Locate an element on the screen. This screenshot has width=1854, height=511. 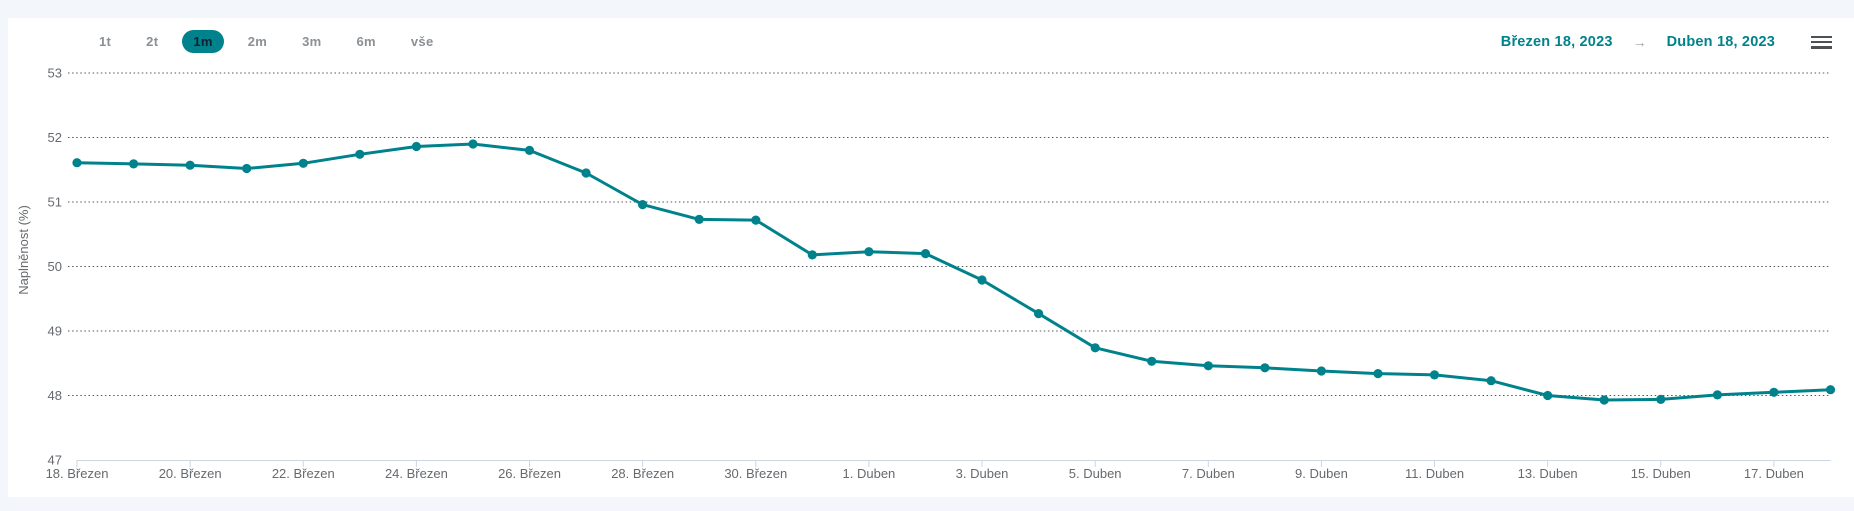
x-axis-label: 30. Březen is located at coordinates (755, 473).